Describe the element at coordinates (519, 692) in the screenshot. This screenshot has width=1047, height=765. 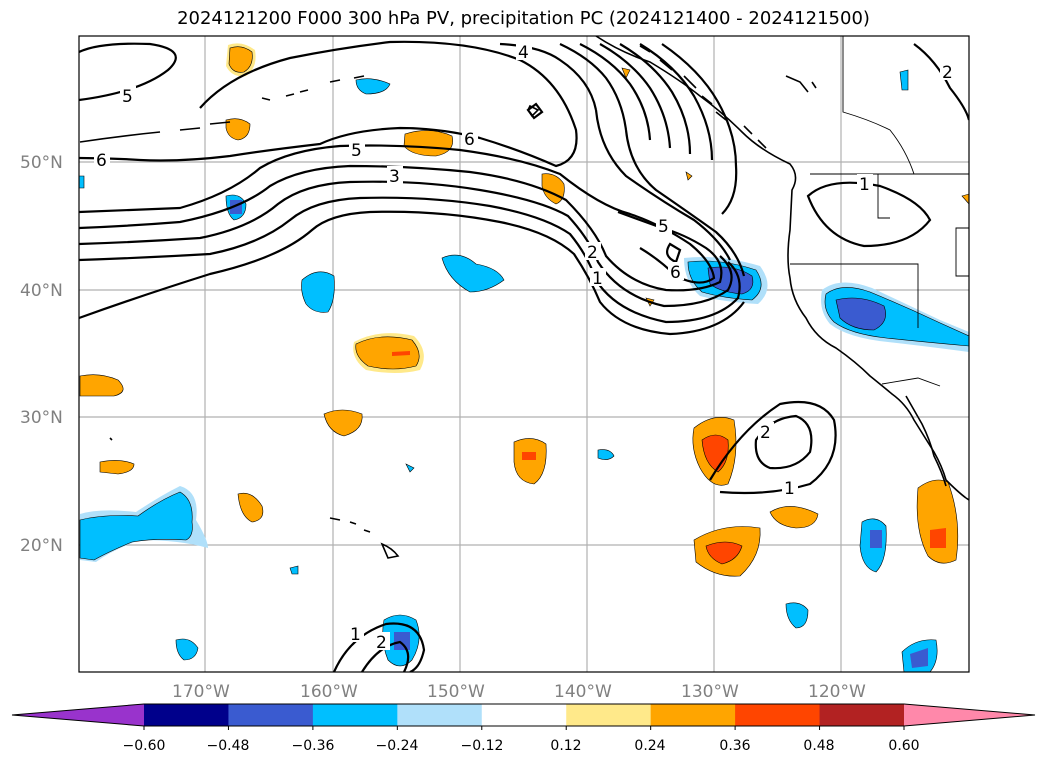
I see `lon-tick-labels: 170°W 160°W 150°W 140°W 130°W 120°W` at that location.